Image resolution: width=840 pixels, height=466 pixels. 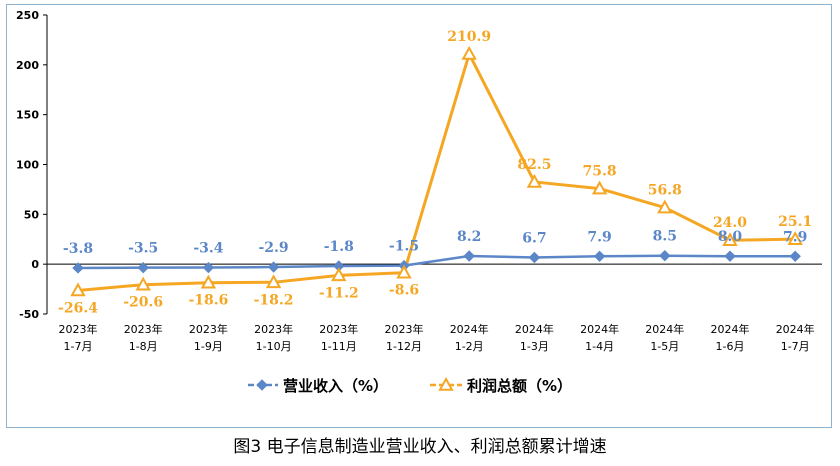 What do you see at coordinates (534, 346) in the screenshot?
I see `x-tick-label-period: 1-3月` at bounding box center [534, 346].